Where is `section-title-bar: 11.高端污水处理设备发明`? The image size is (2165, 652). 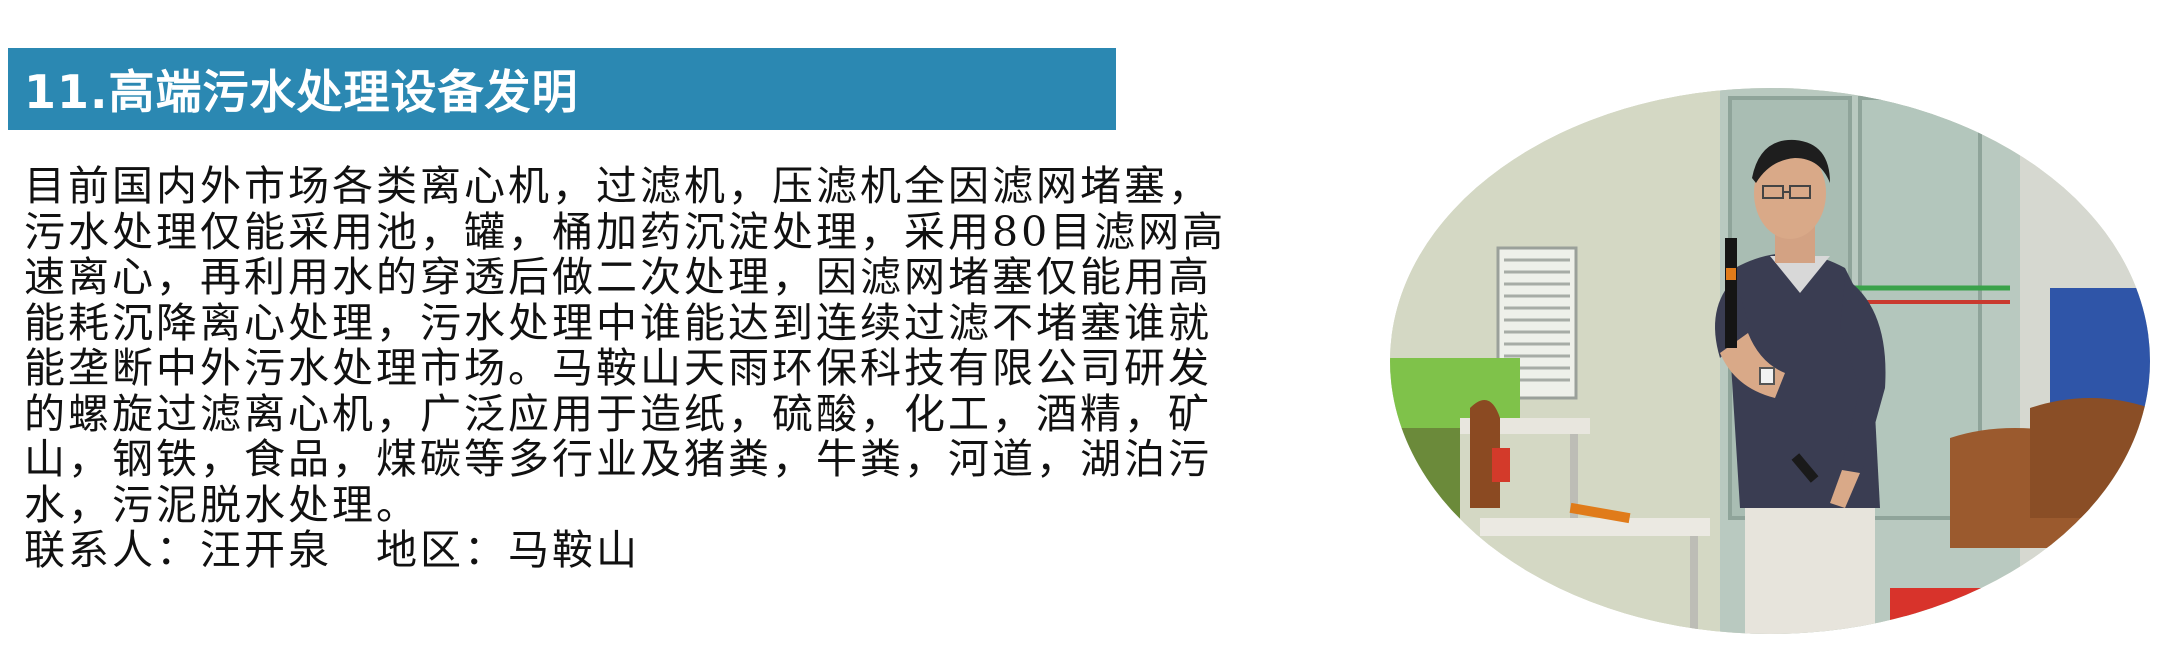 section-title-bar: 11.高端污水处理设备发明 is located at coordinates (562, 89).